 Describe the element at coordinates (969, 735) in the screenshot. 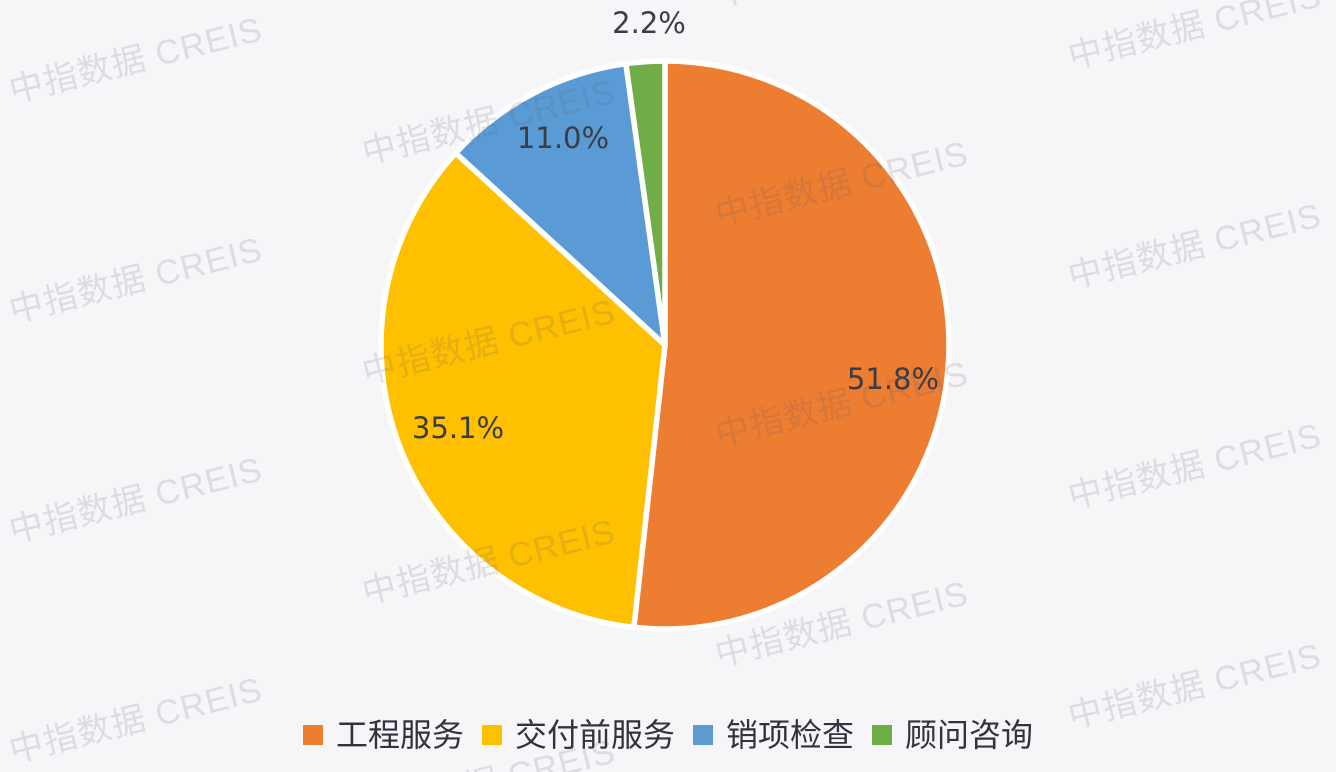

I see `legend-label: 顾问咨询` at that location.